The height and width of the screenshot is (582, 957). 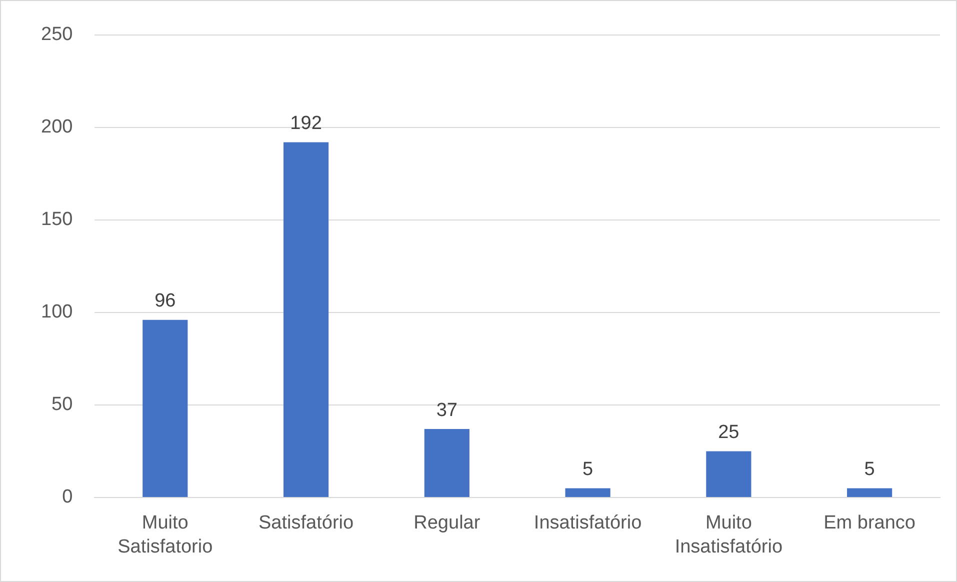 I want to click on x-tick-label: Satisfatório, so click(x=306, y=523).